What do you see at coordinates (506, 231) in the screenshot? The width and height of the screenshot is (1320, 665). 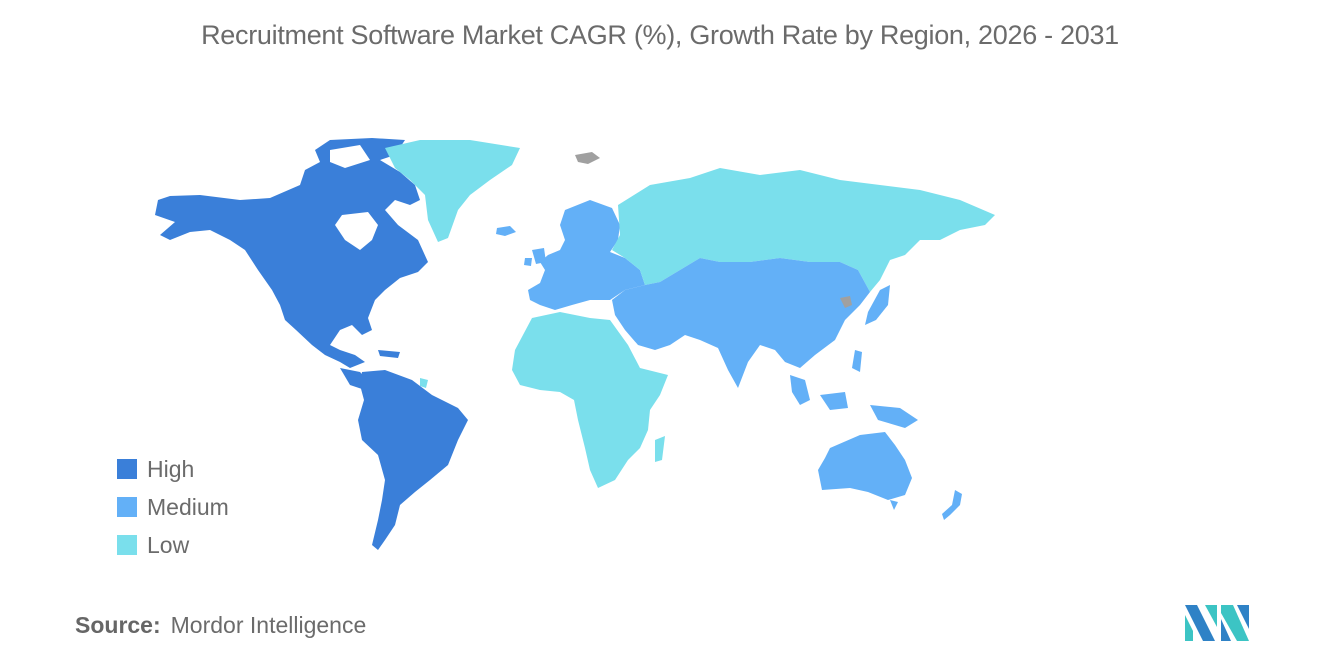 I see `region-iceland` at bounding box center [506, 231].